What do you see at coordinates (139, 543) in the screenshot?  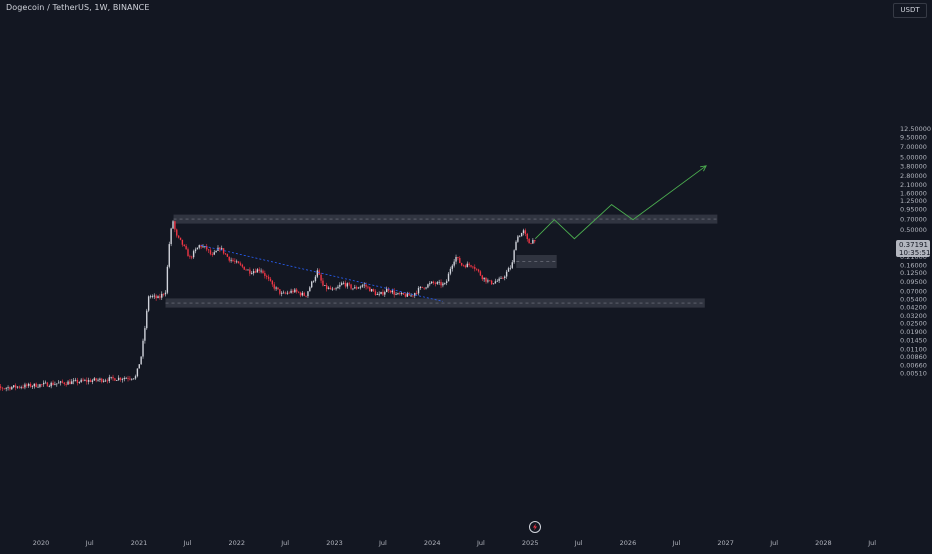 I see `time-tick-label: 2021` at bounding box center [139, 543].